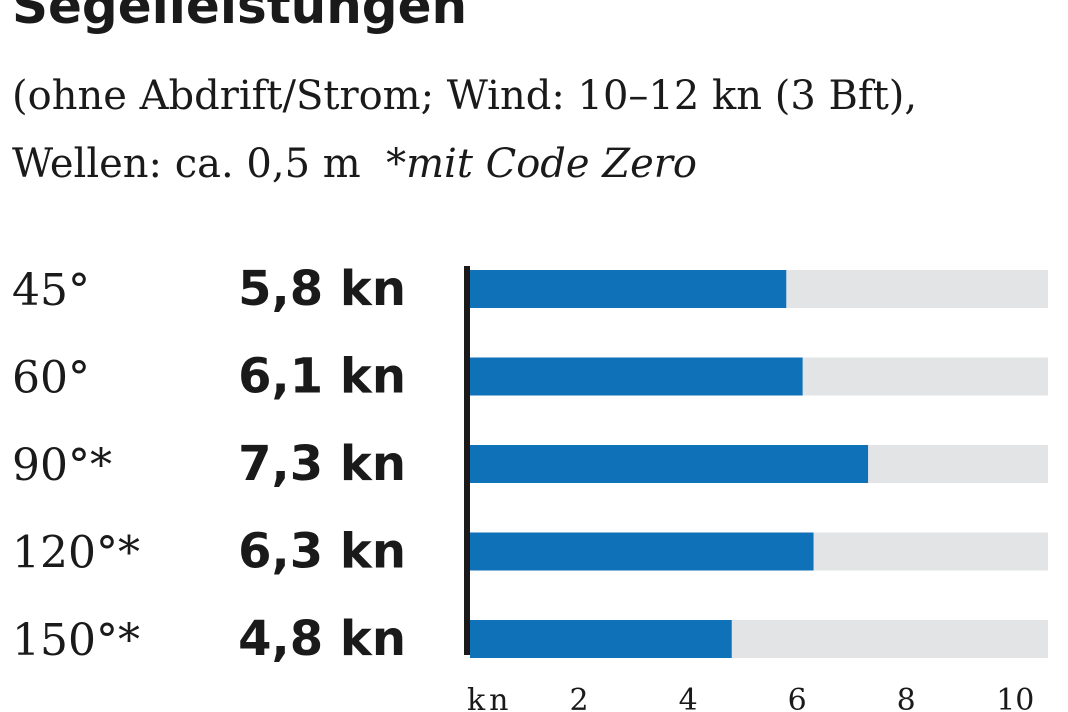  Describe the element at coordinates (541, 164) in the screenshot. I see `subtitle-code-zero-note: *mit Code Zero` at that location.